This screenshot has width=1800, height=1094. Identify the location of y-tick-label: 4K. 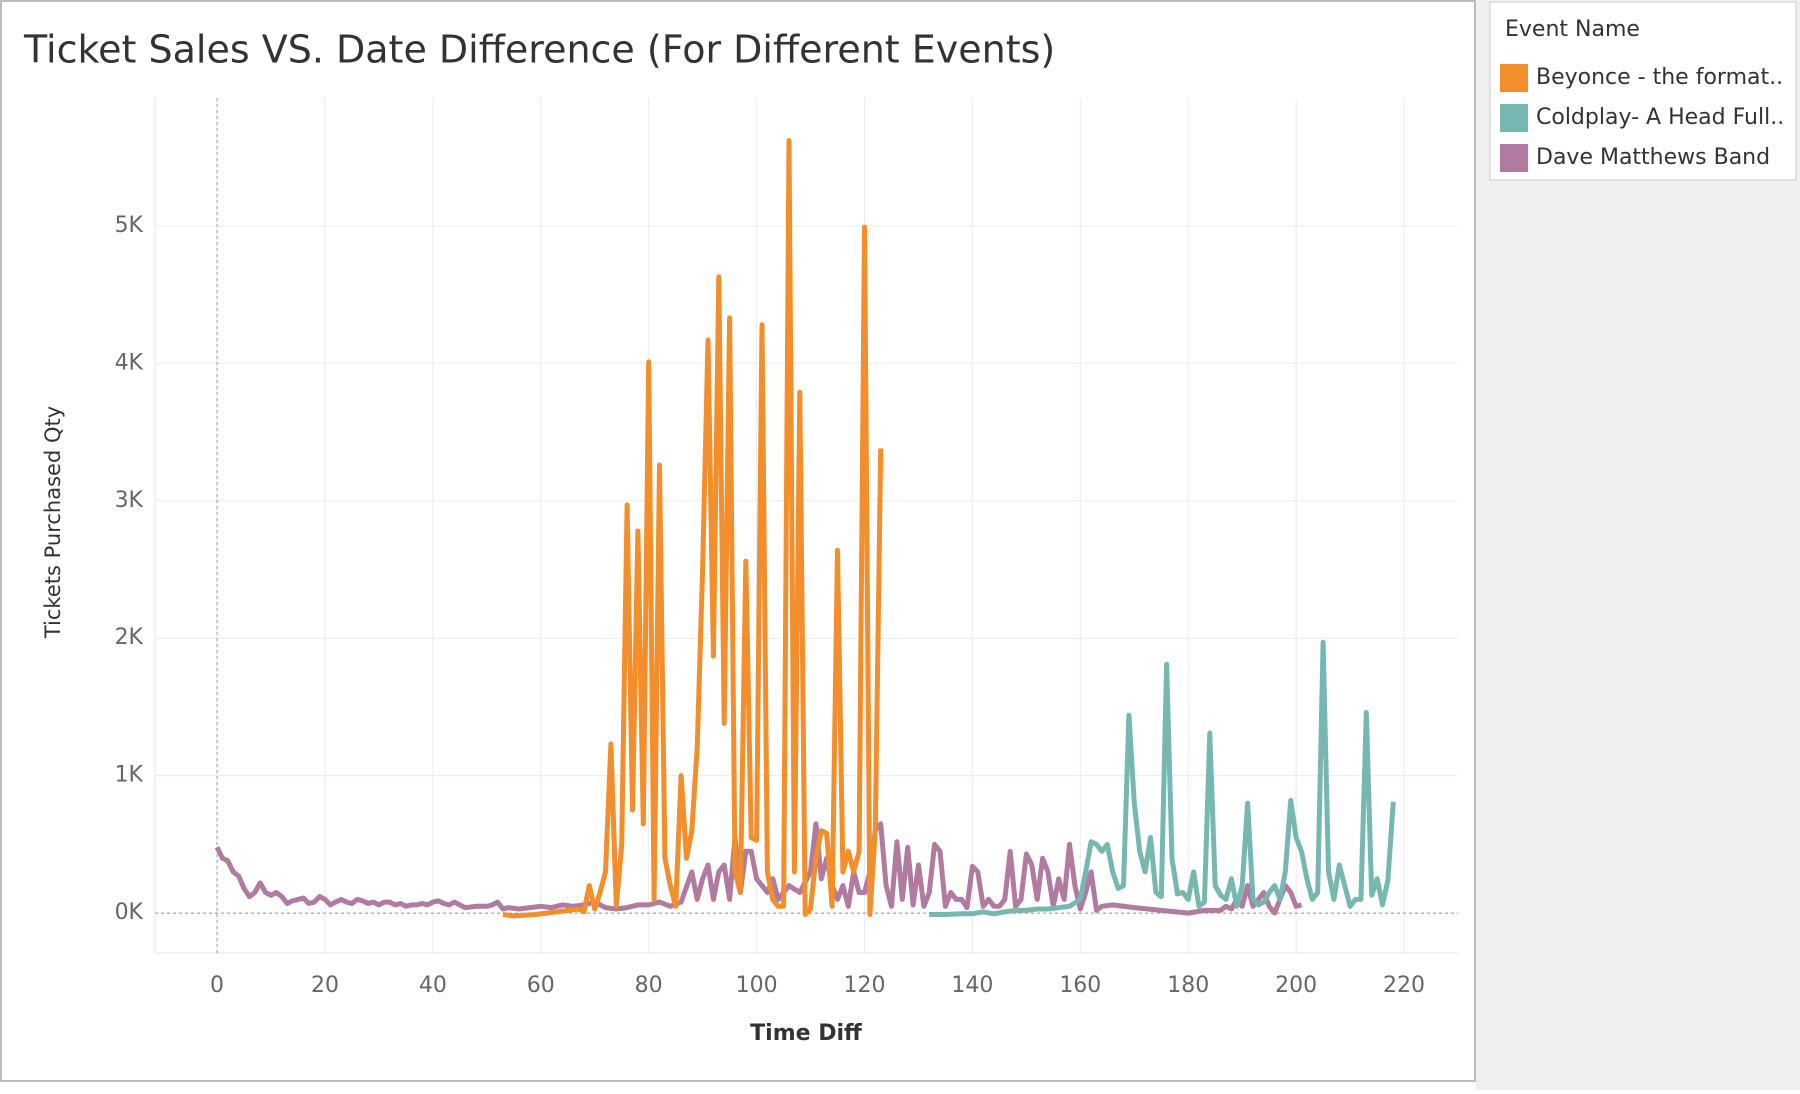
(129, 362).